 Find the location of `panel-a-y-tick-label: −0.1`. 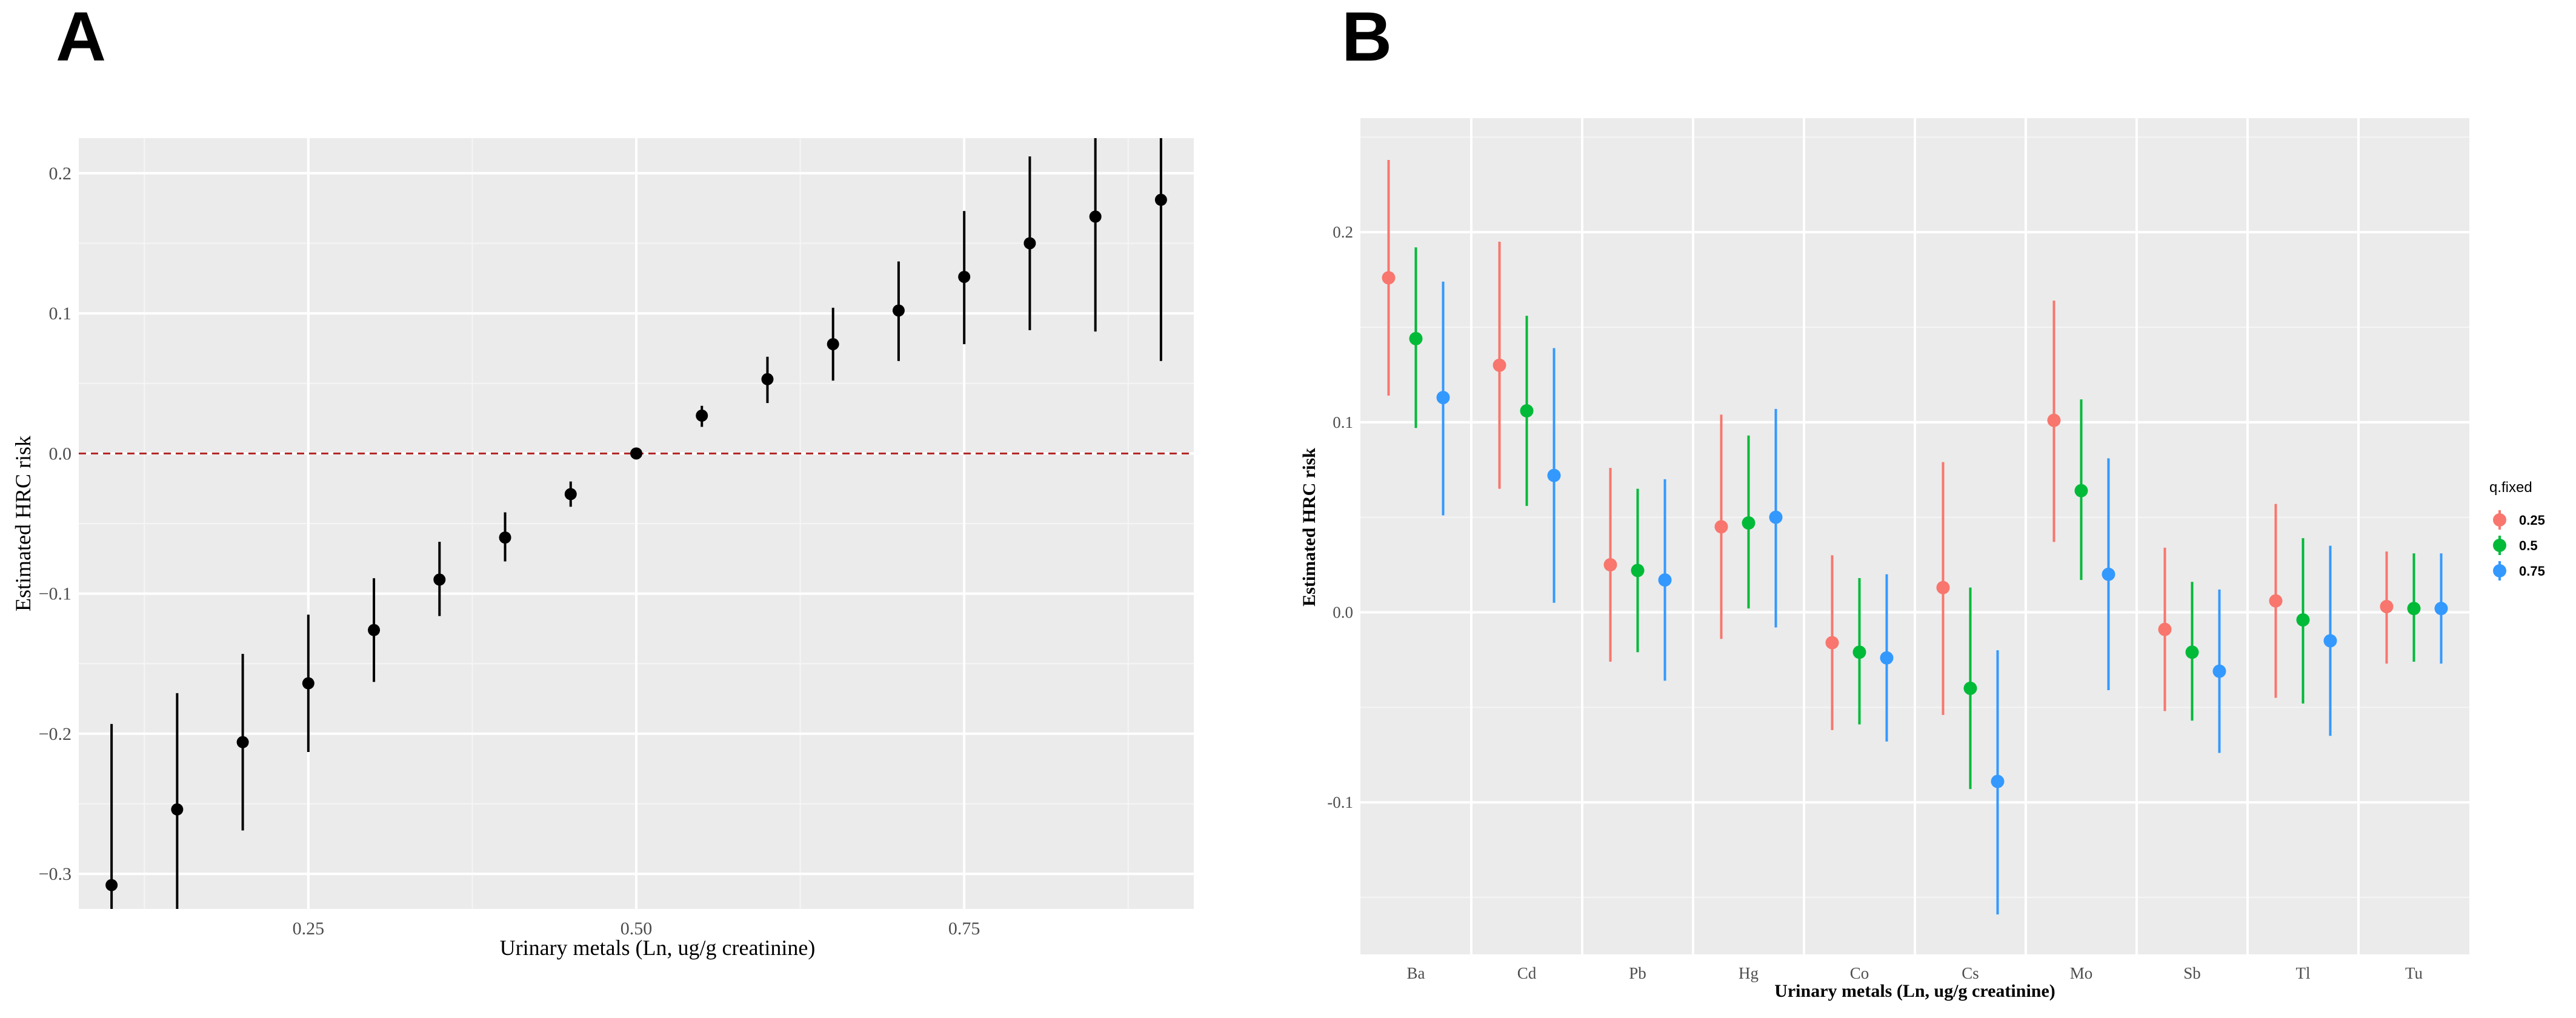

panel-a-y-tick-label: −0.1 is located at coordinates (55, 594).